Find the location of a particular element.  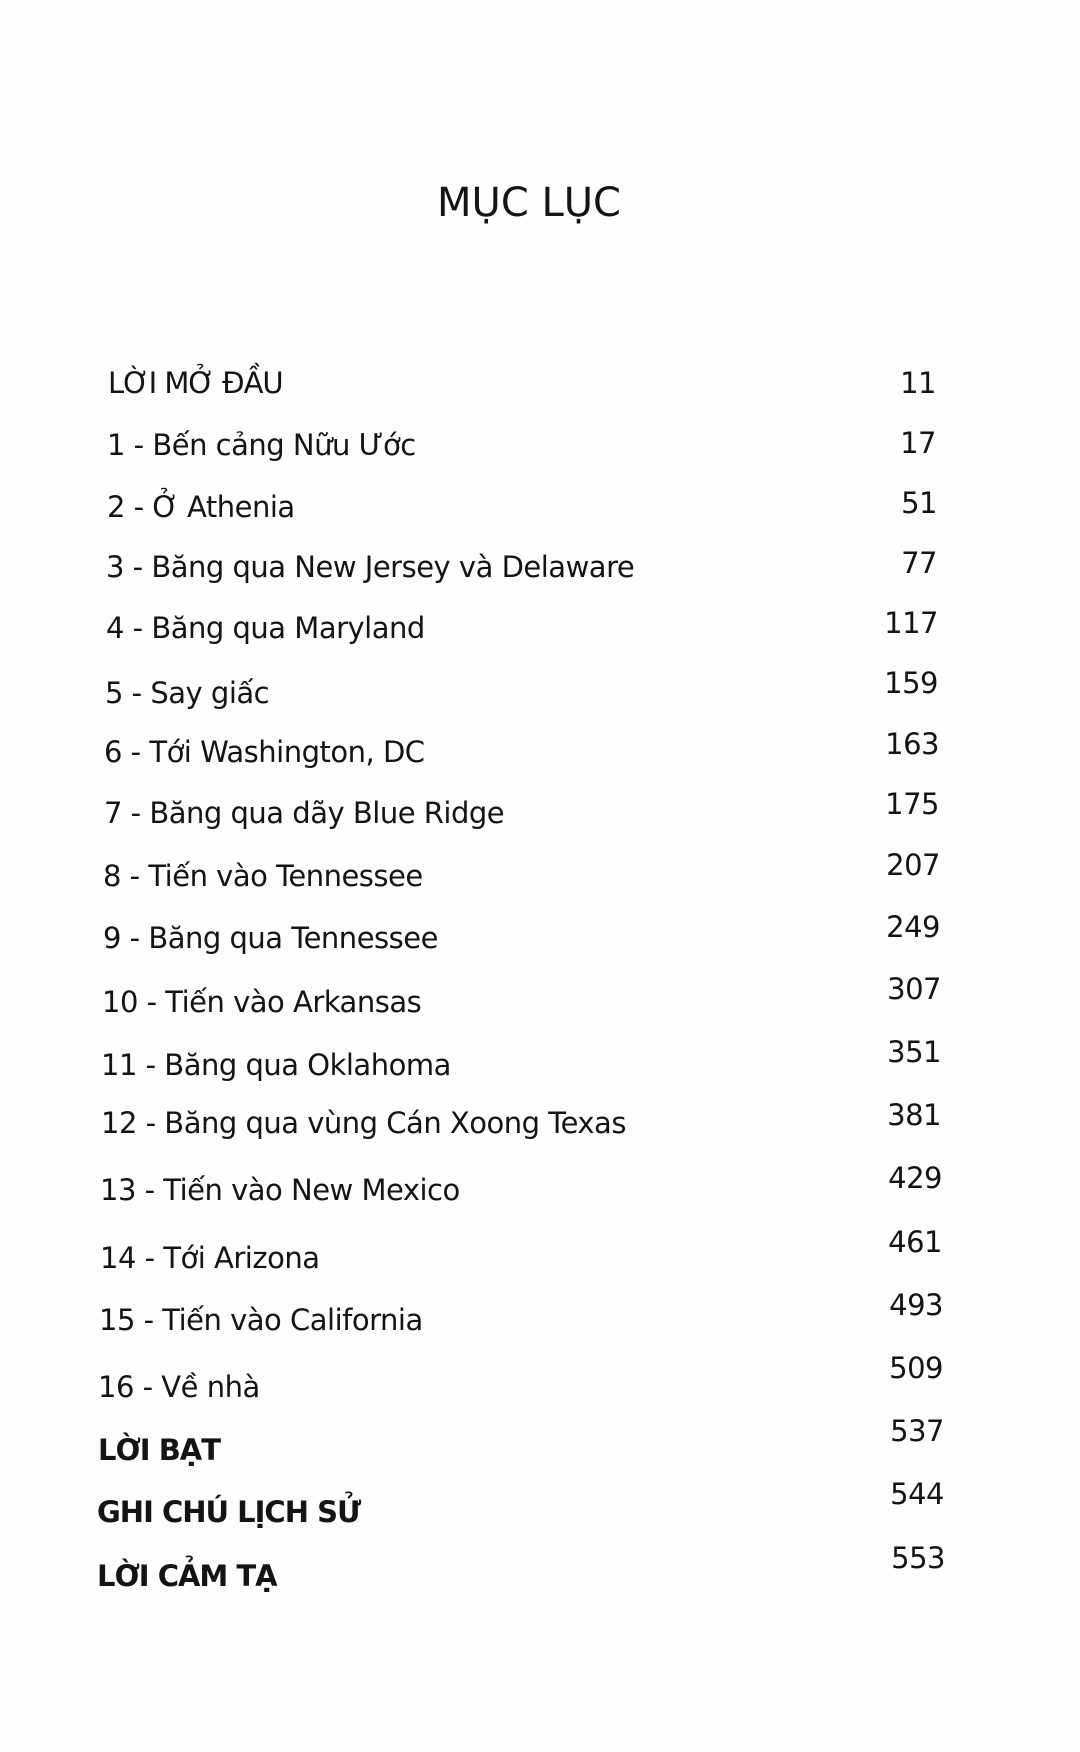

toc-entry-page-number: 351 is located at coordinates (914, 1052).